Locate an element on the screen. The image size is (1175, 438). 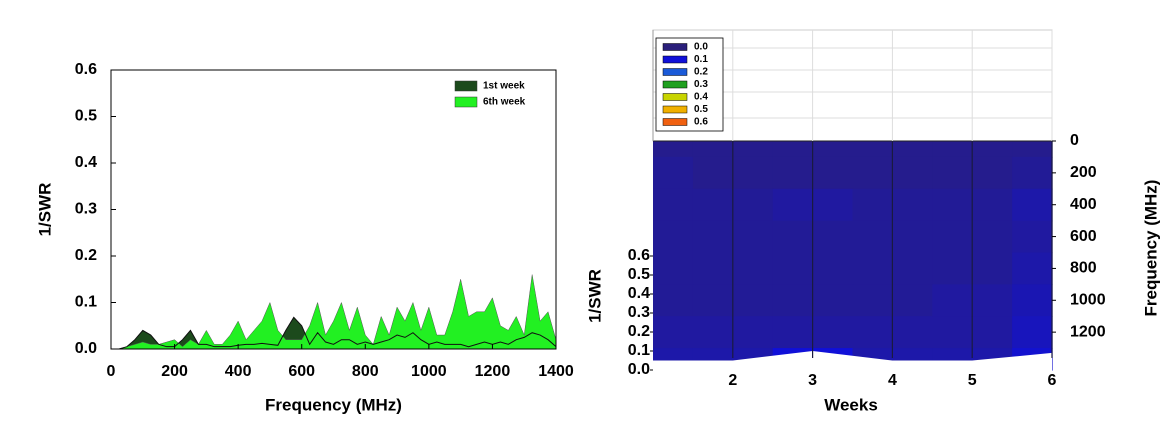
y-tick-label: 800 is located at coordinates (1083, 268).